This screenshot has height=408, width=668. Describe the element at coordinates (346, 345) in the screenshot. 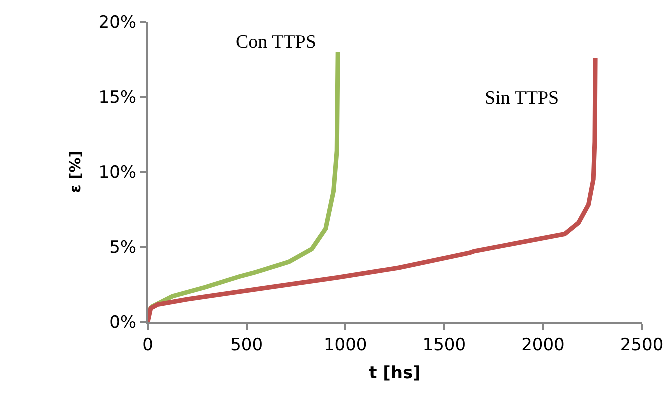

I see `x-tick-label: 1000` at that location.